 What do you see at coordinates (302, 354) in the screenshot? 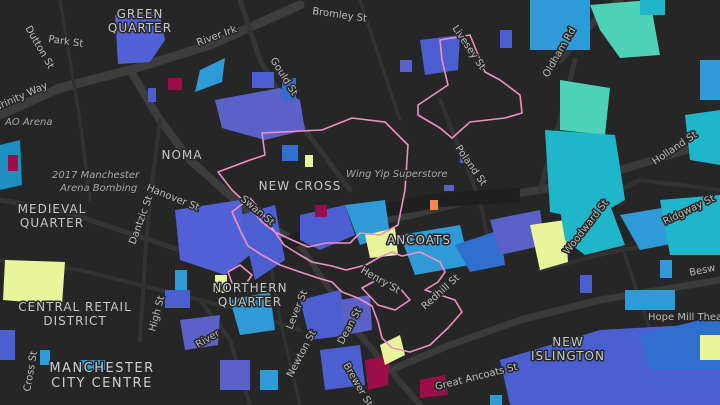
I see `street-label-newton: Newton St` at bounding box center [302, 354].